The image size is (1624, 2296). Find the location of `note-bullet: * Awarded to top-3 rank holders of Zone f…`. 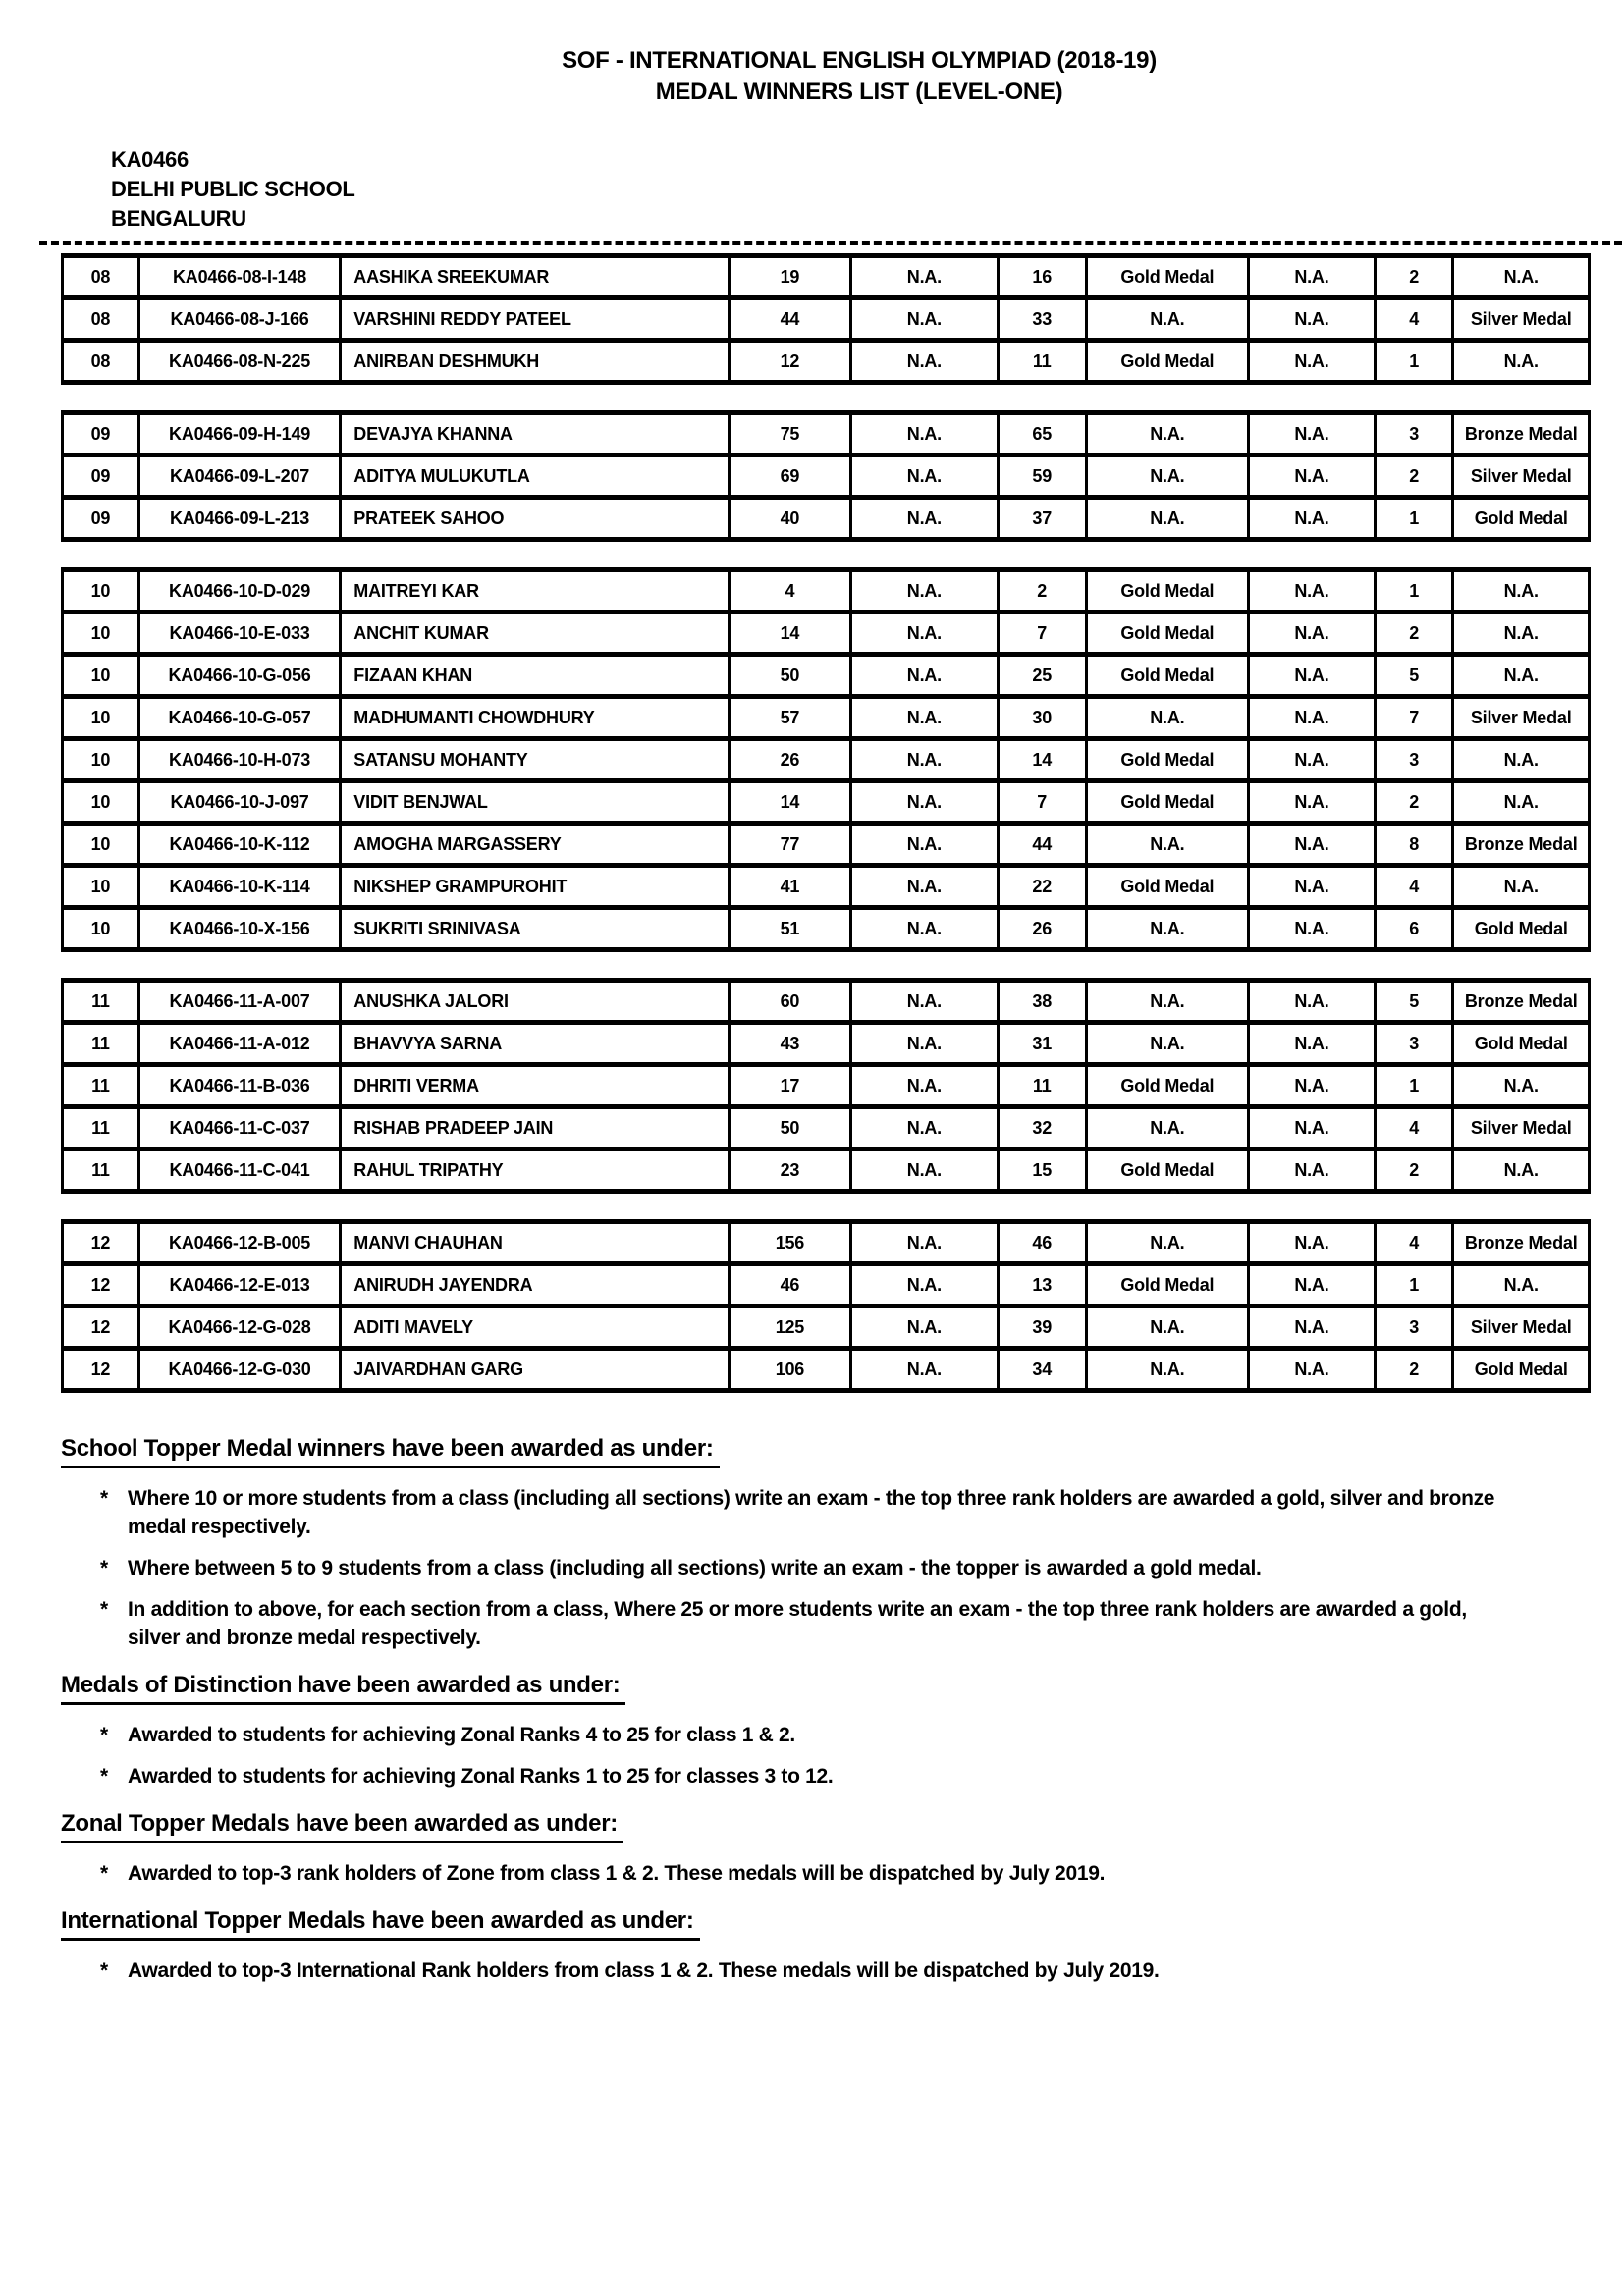

note-bullet: * Awarded to top-3 rank holders of Zone f… is located at coordinates (802, 1874).